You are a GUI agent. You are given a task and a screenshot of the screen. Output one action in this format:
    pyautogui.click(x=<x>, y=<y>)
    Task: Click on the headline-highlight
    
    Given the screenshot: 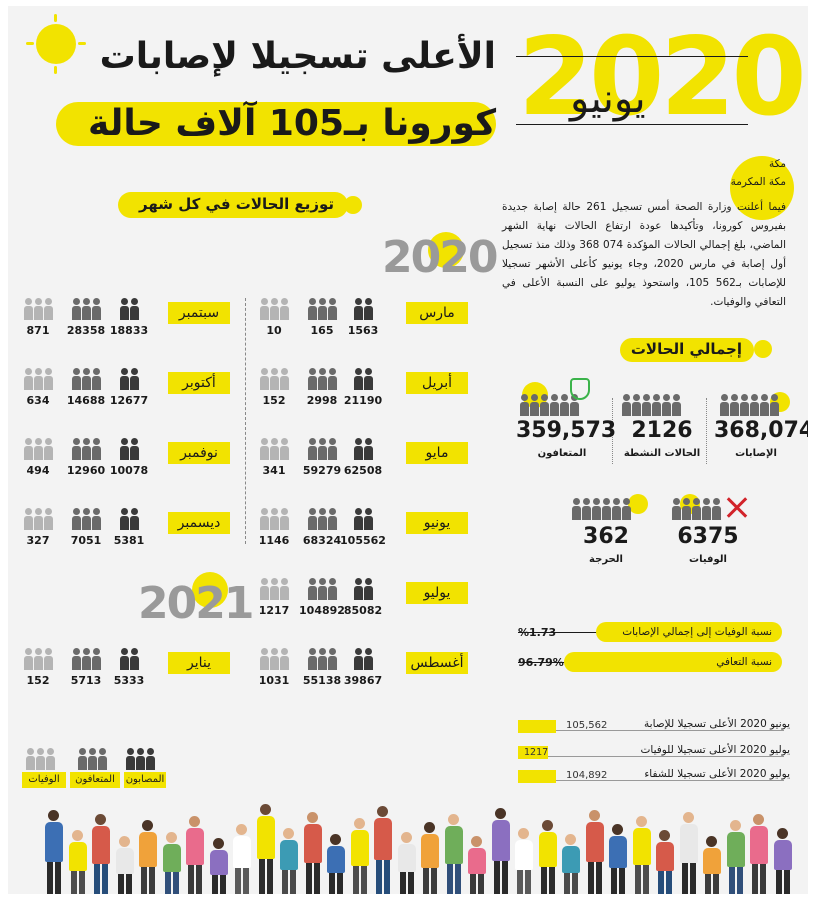 What is the action you would take?
    pyautogui.click(x=276, y=124)
    